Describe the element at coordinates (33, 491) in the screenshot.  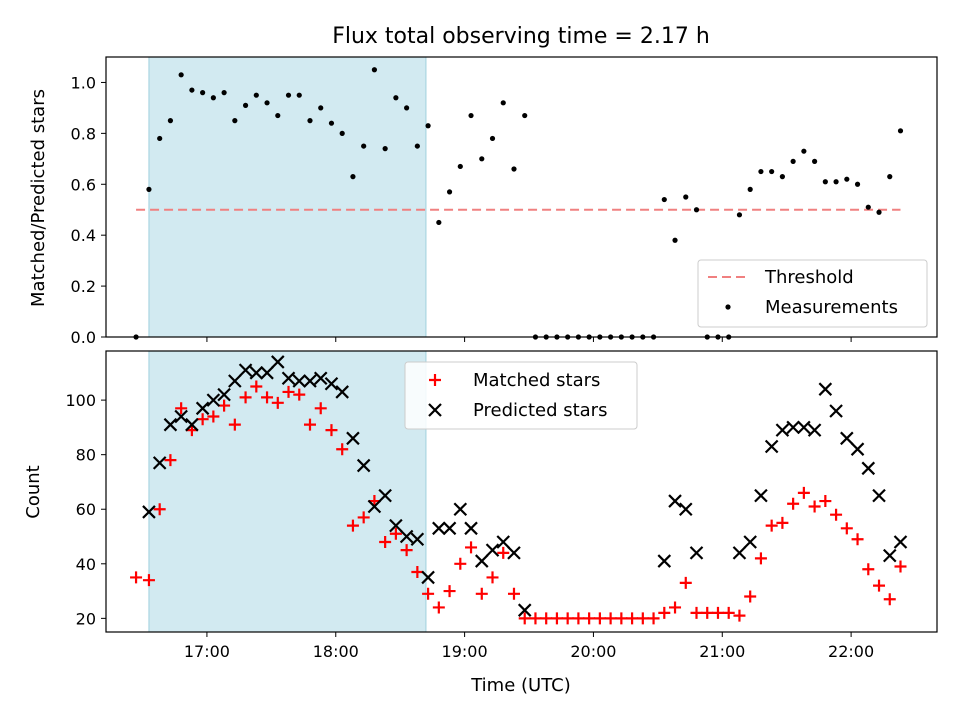
I see `bottom-y-axis-label: Count` at that location.